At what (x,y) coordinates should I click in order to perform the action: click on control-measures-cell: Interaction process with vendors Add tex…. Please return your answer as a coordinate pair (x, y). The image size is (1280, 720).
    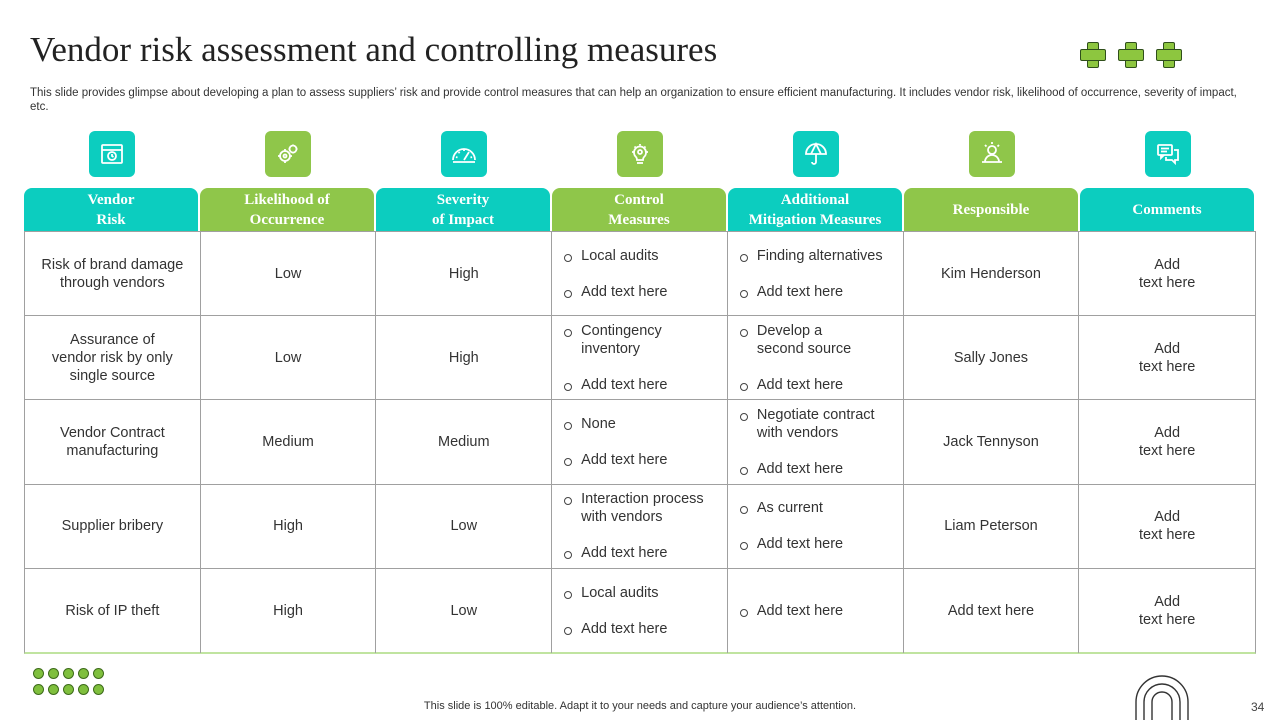
    Looking at the image, I should click on (640, 526).